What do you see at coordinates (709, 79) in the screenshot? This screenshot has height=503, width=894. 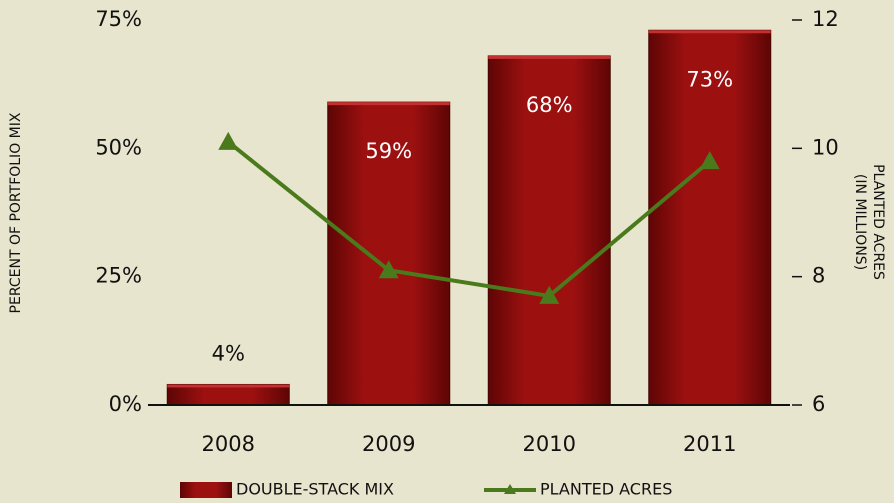 I see `data-label: 73%` at bounding box center [709, 79].